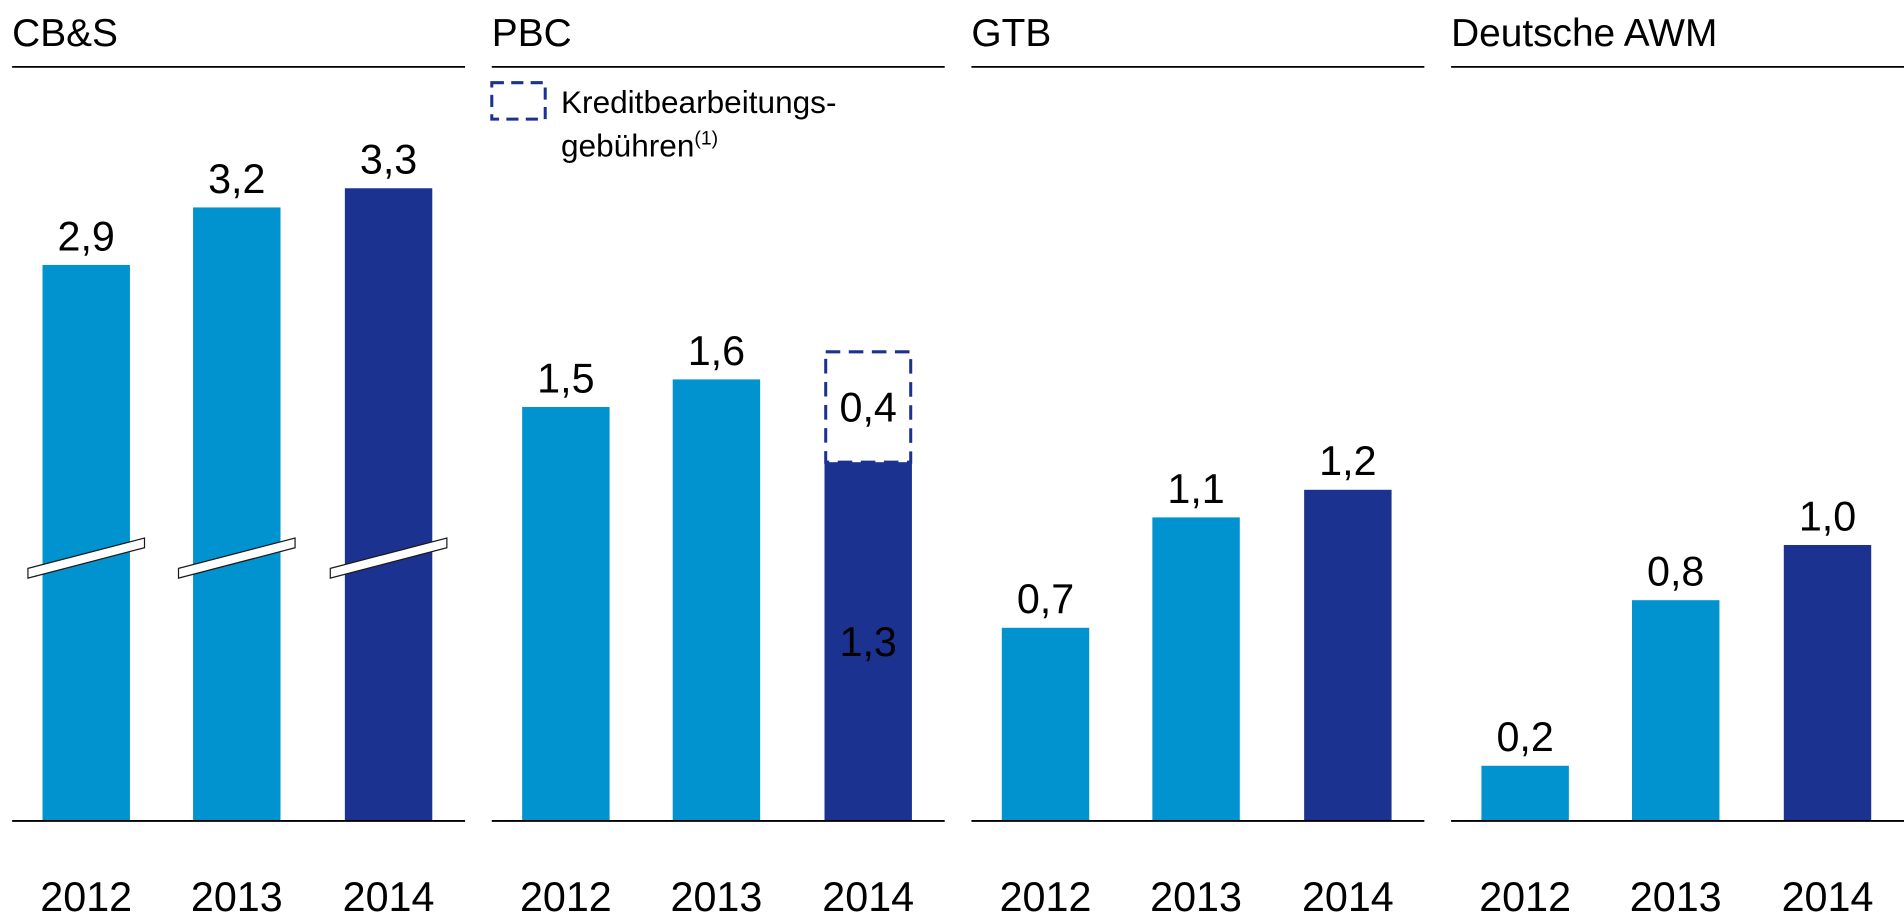  I want to click on value-label: 0,7, so click(1045, 599).